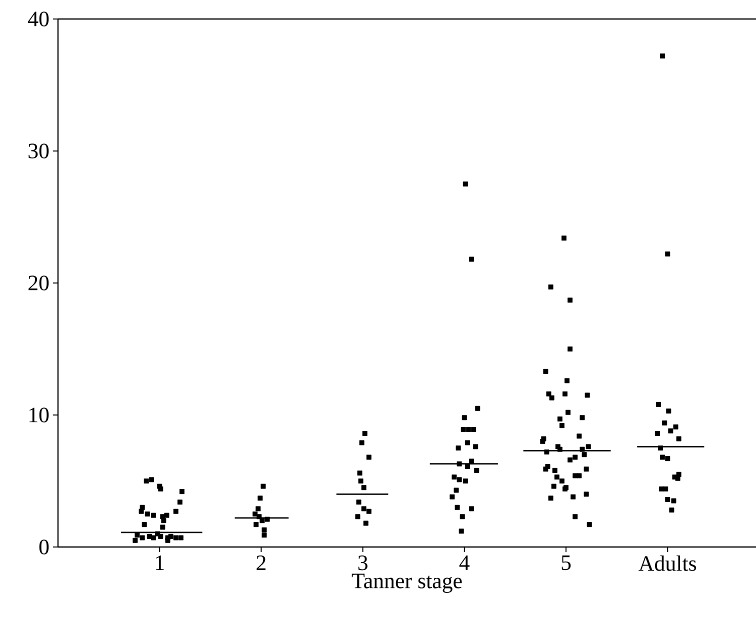  What do you see at coordinates (667, 563) in the screenshot?
I see `x-tick-label: Adults` at bounding box center [667, 563].